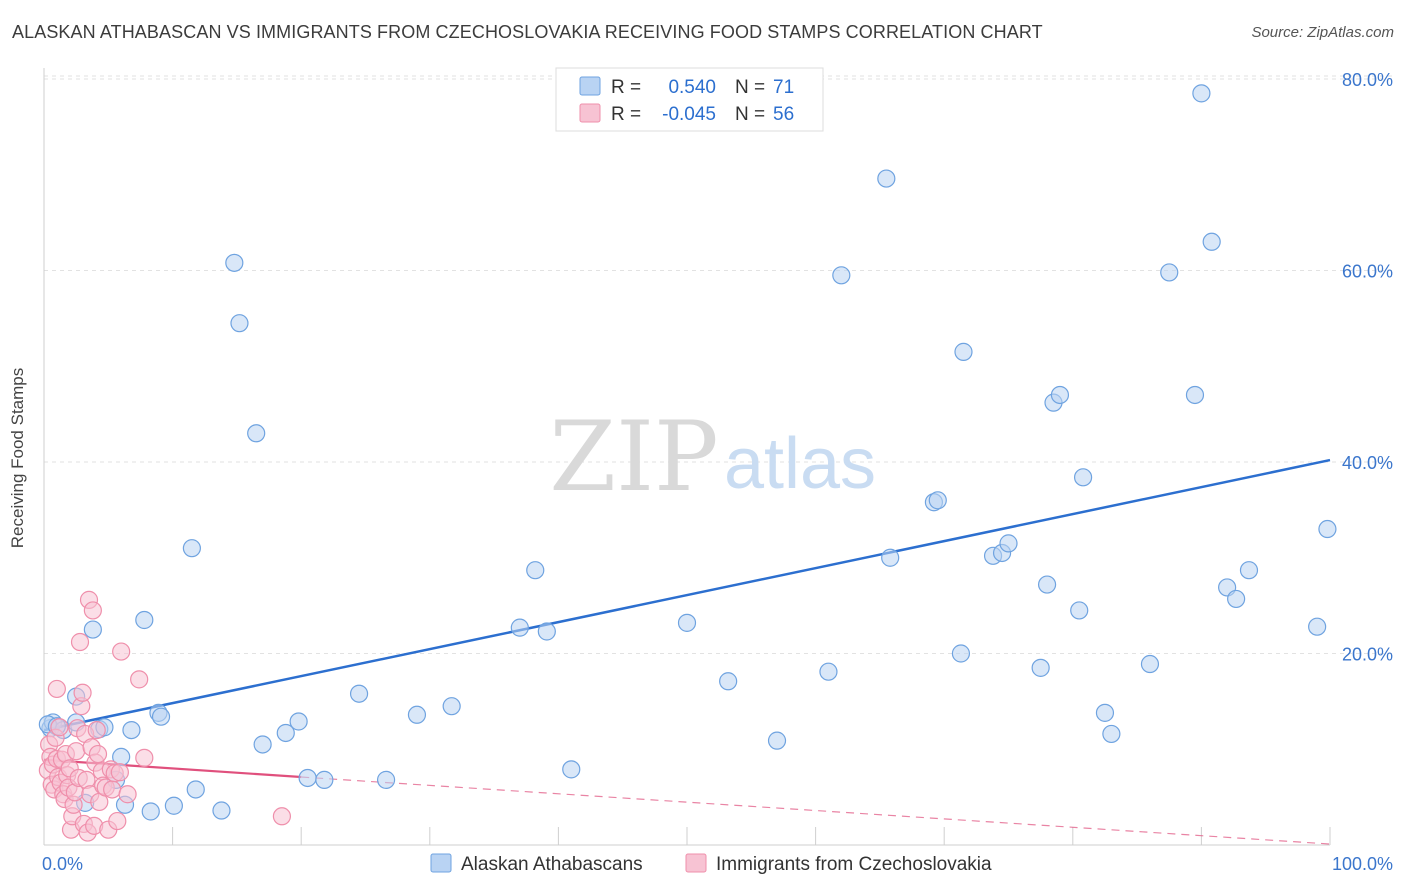 The image size is (1406, 892). Describe the element at coordinates (633, 457) in the screenshot. I see `watermark-zip: ZIP` at that location.